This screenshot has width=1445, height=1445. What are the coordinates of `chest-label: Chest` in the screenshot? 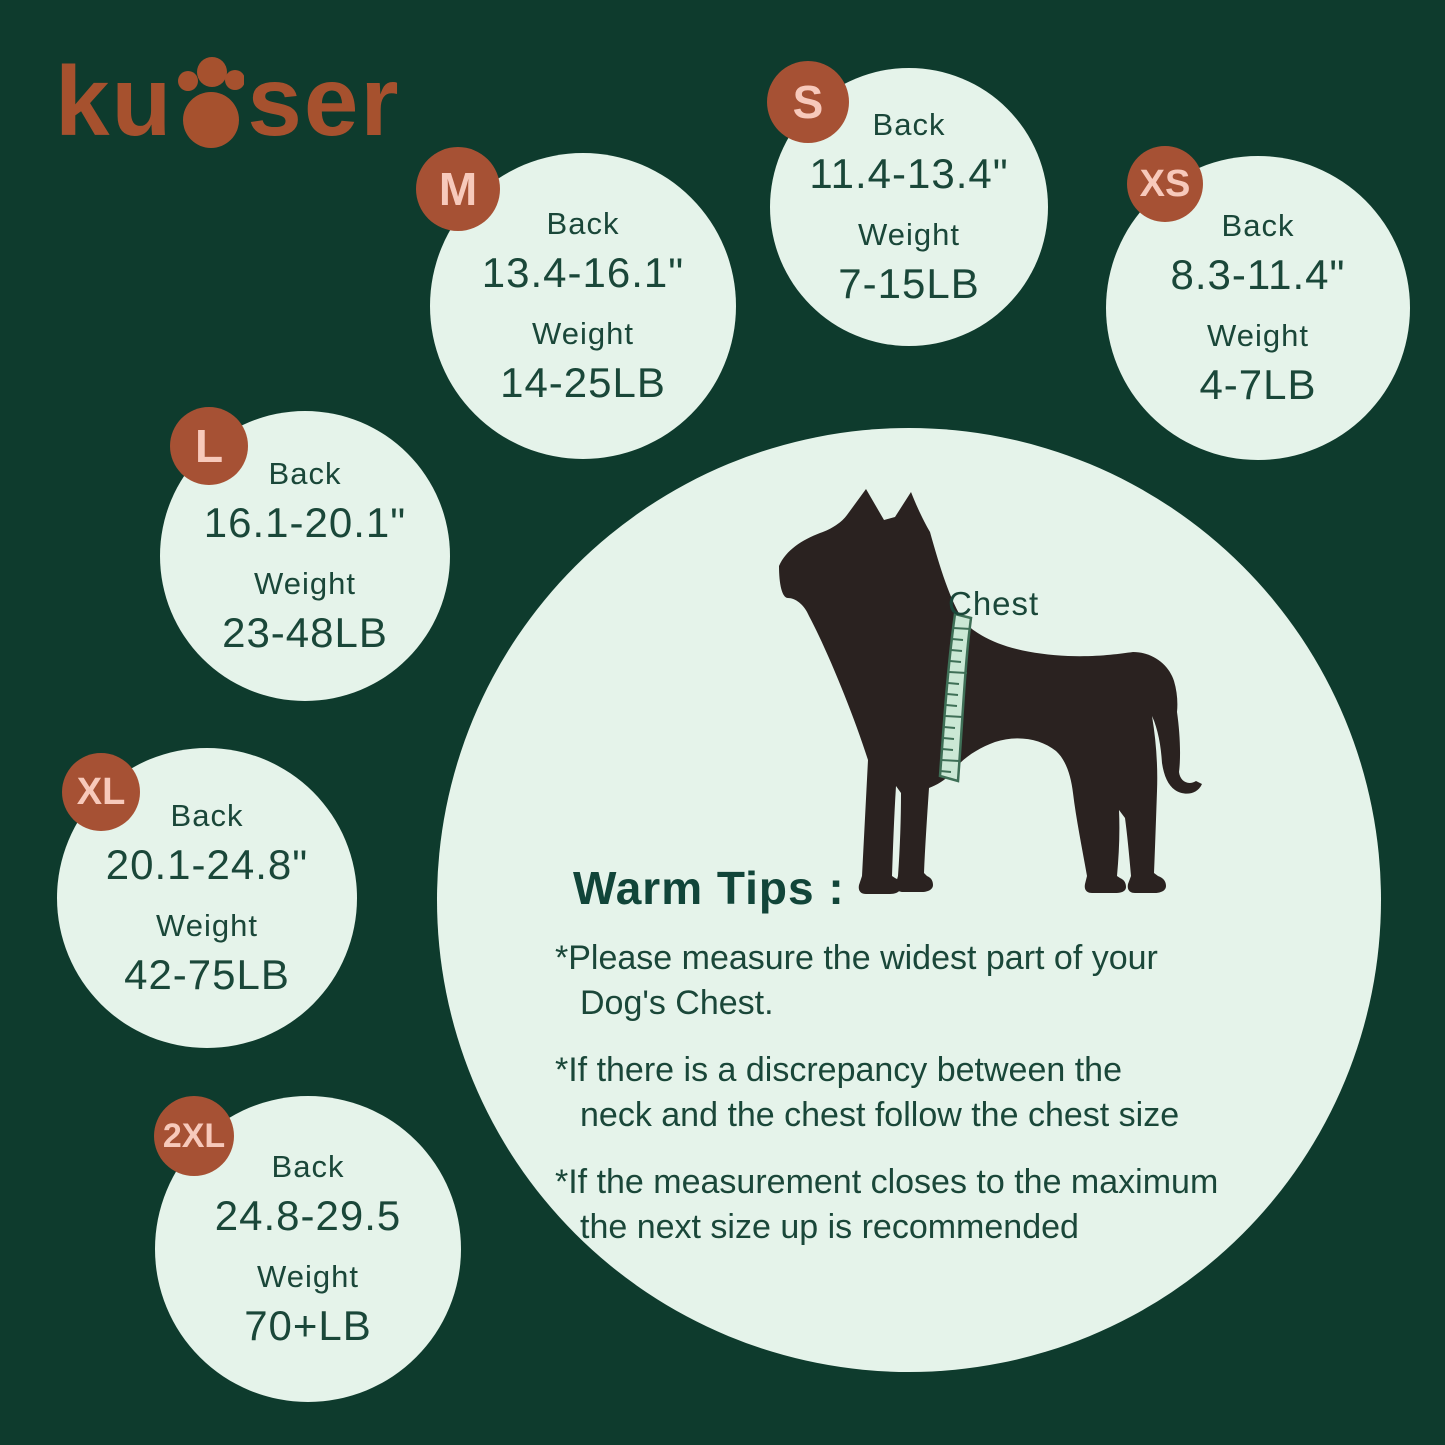 It's located at (994, 603).